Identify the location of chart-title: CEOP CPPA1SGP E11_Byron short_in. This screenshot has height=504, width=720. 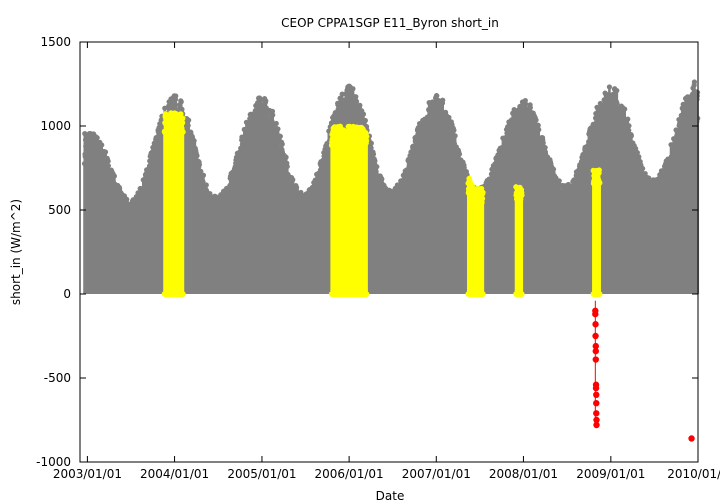
(390, 23).